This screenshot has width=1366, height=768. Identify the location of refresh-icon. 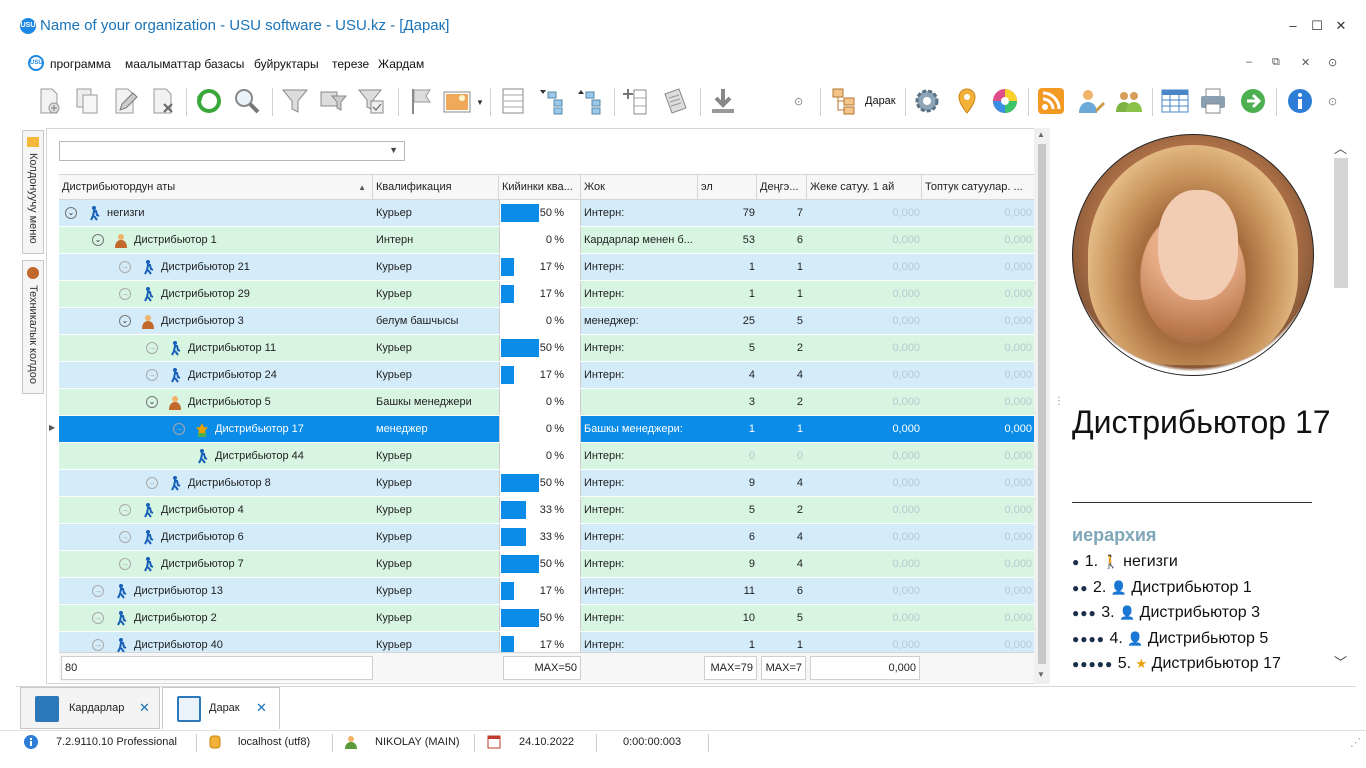
(209, 101).